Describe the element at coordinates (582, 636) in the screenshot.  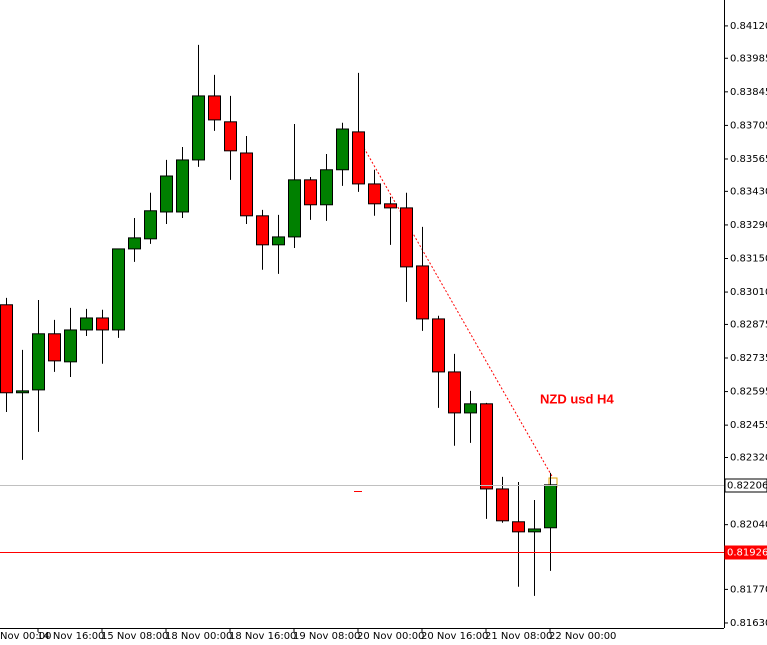
I see `x-tick-label: 22 Nov 00:00` at that location.